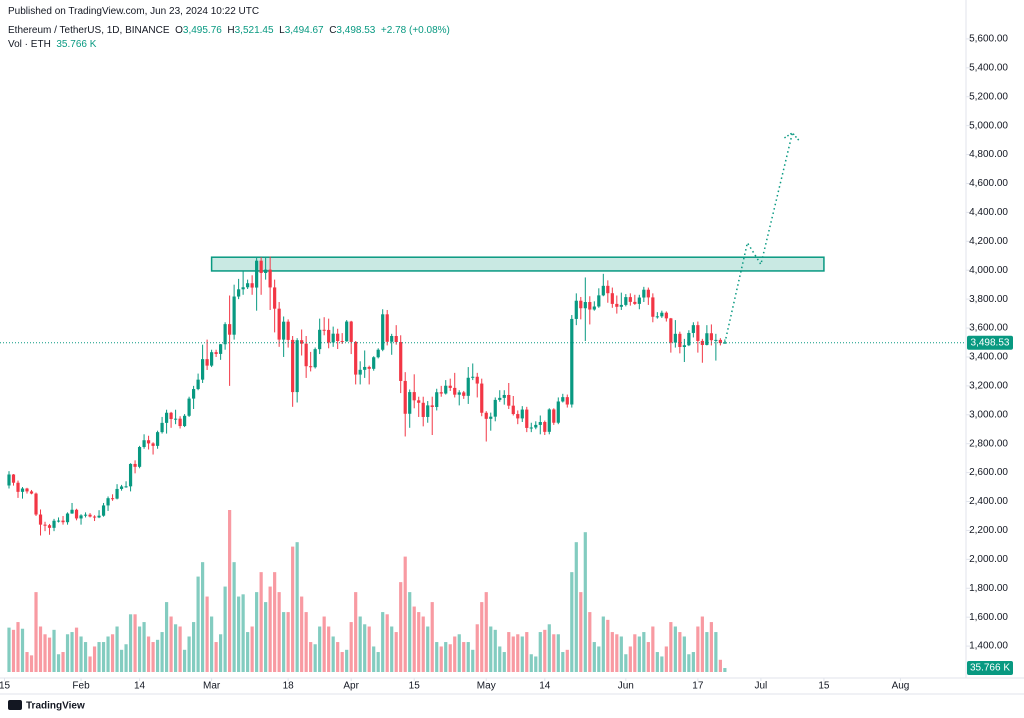  I want to click on y-tick-label: 4,200.00, so click(988, 241).